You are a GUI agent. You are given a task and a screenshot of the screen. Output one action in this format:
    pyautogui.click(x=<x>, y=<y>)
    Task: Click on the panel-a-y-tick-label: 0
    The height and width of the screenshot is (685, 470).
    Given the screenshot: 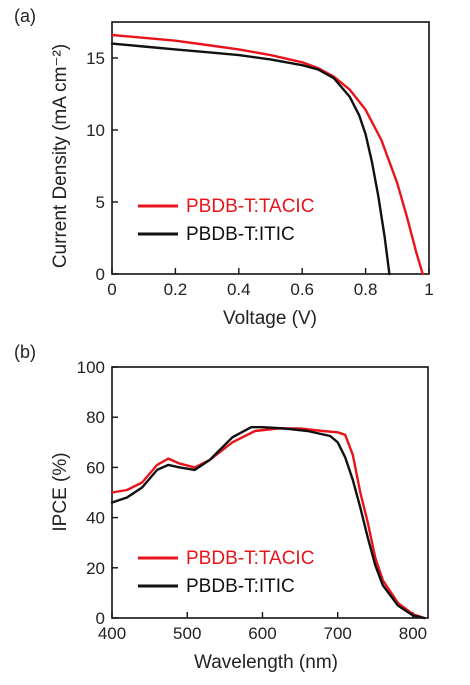 What is the action you would take?
    pyautogui.click(x=100, y=274)
    